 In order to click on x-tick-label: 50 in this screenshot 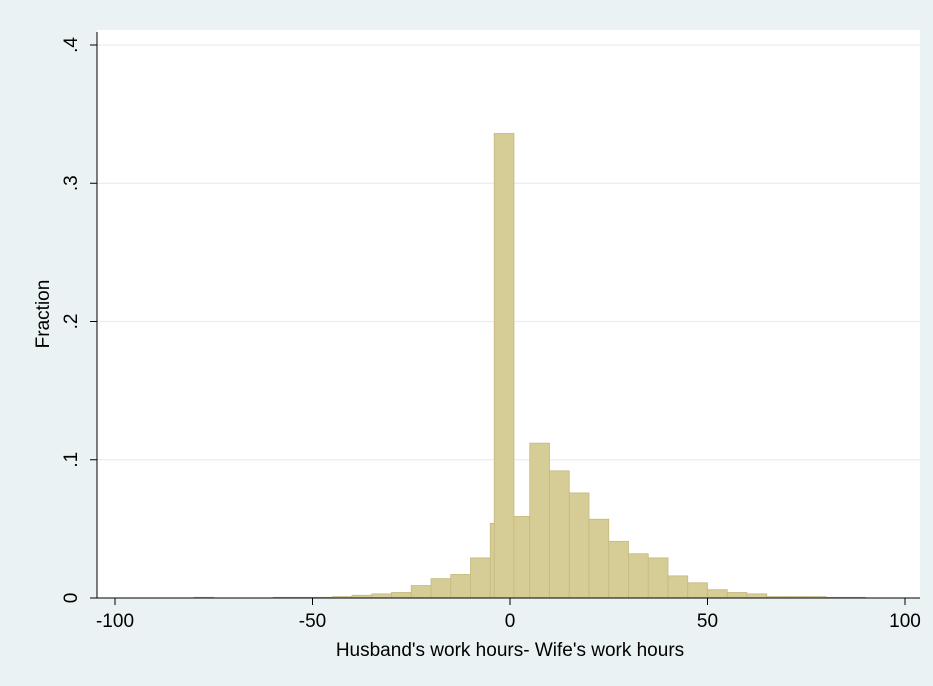, I will do `click(707, 621)`.